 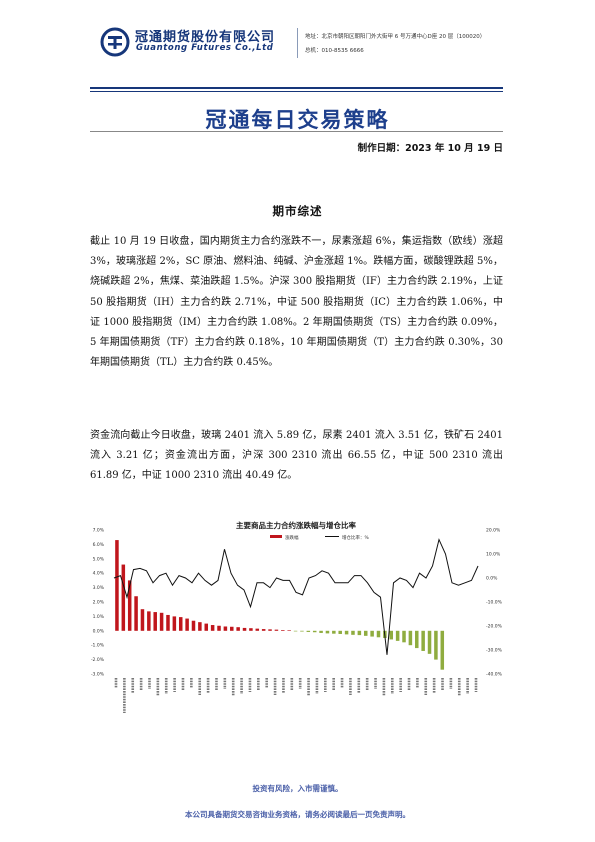 I want to click on risk-warning: 投资有风险，入市需谨慎。, so click(x=297, y=788).